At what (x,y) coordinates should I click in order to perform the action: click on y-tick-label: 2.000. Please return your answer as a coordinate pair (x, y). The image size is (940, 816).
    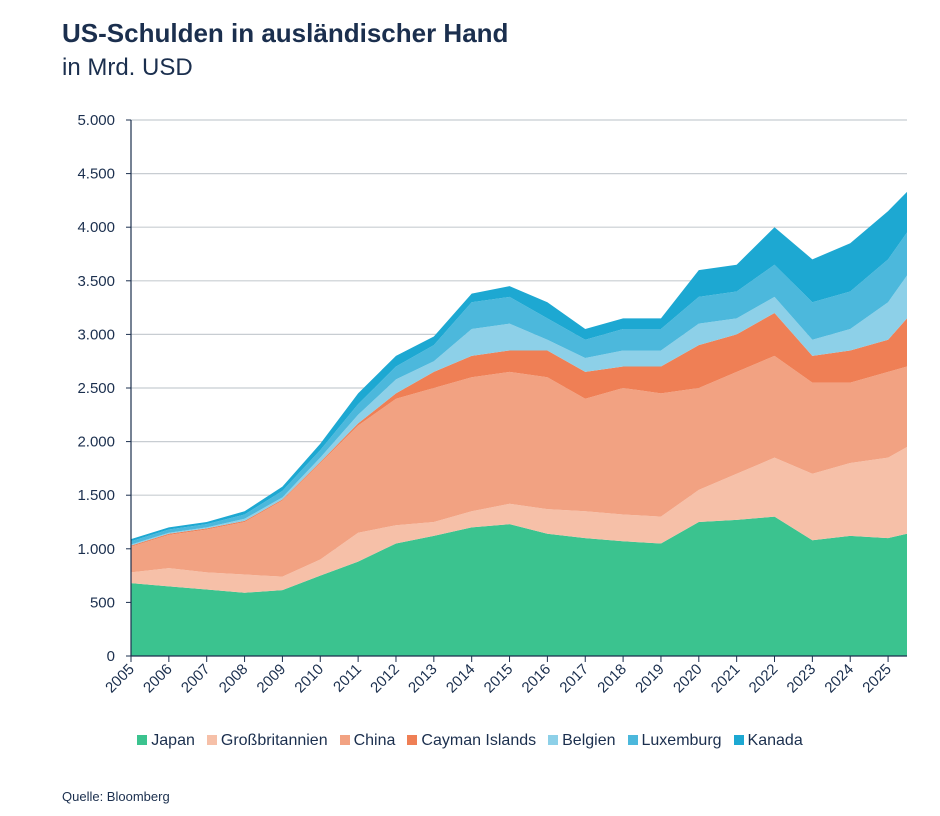
    Looking at the image, I should click on (96, 442).